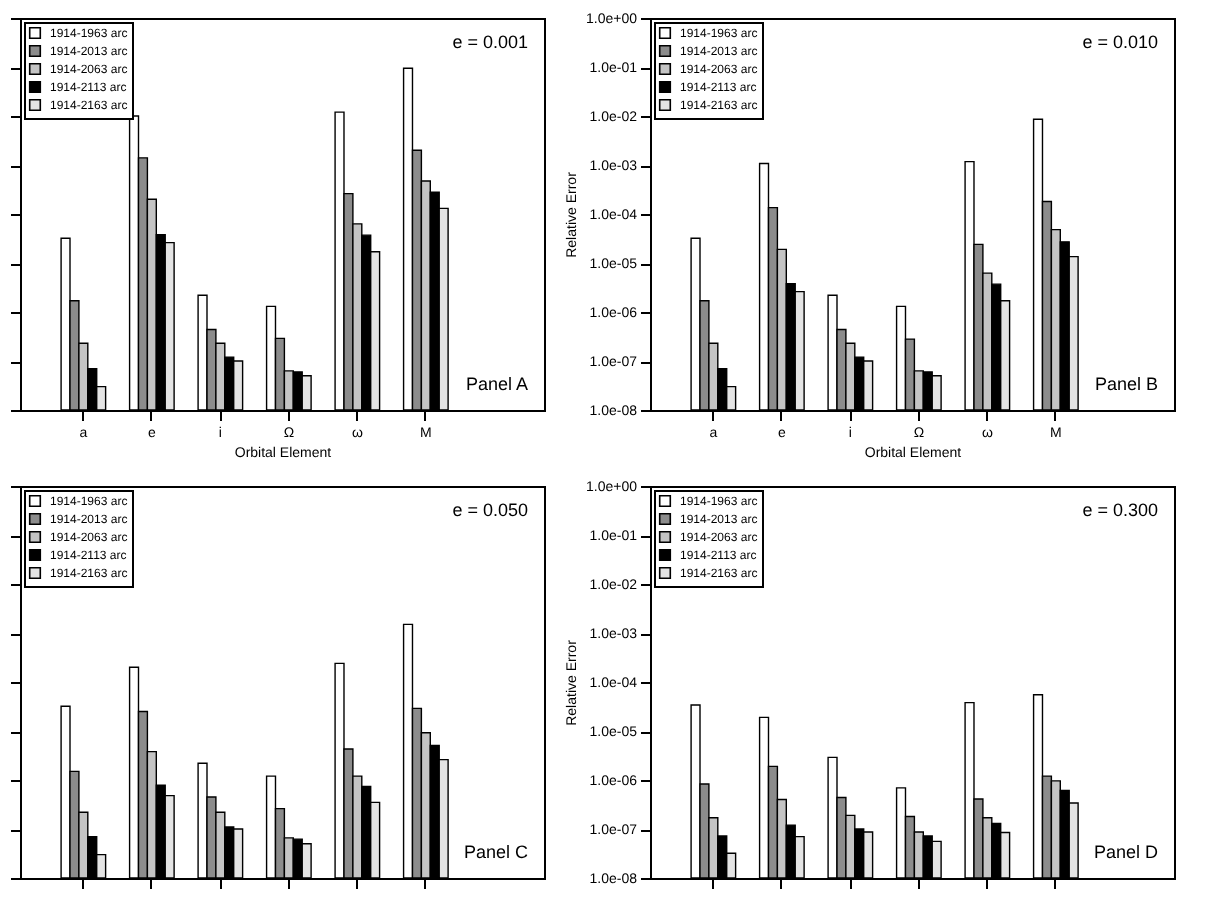  Describe the element at coordinates (496, 384) in the screenshot. I see `text: Panel A` at that location.